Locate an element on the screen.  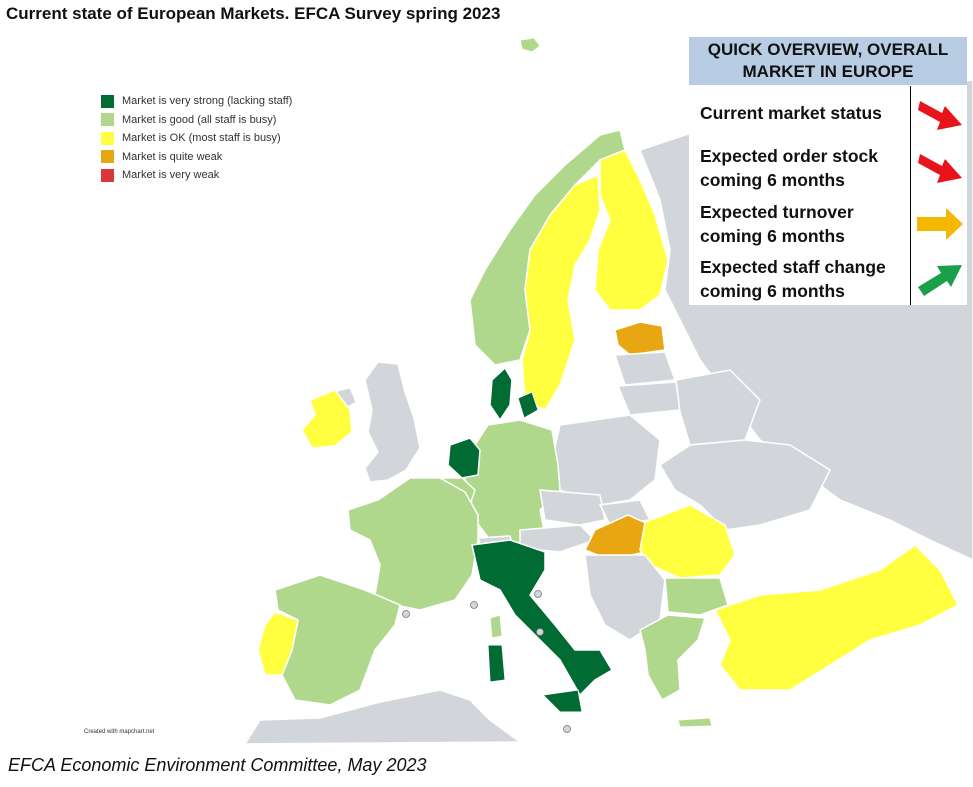
netherlands-region is located at coordinates (464, 458).